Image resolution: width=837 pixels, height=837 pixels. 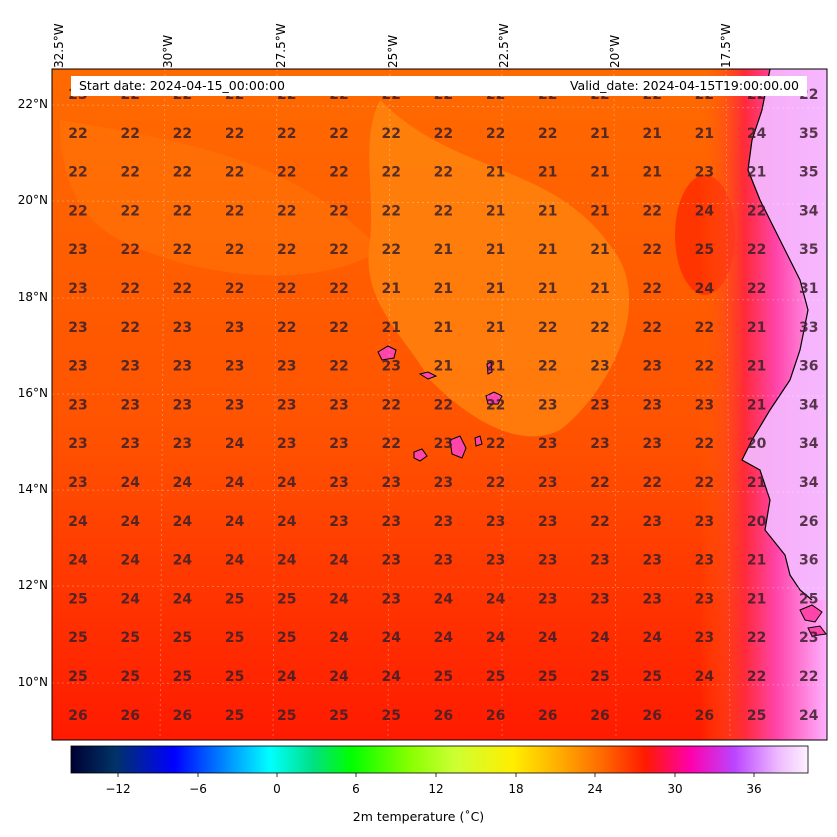 What do you see at coordinates (436, 775) in the screenshot?
I see `colorbar-ticks` at bounding box center [436, 775].